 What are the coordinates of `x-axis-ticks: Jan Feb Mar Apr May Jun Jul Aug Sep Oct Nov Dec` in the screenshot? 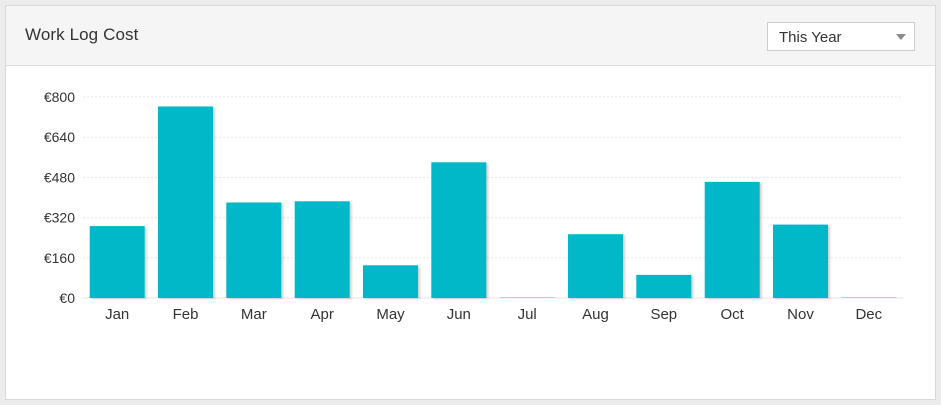 It's located at (494, 314).